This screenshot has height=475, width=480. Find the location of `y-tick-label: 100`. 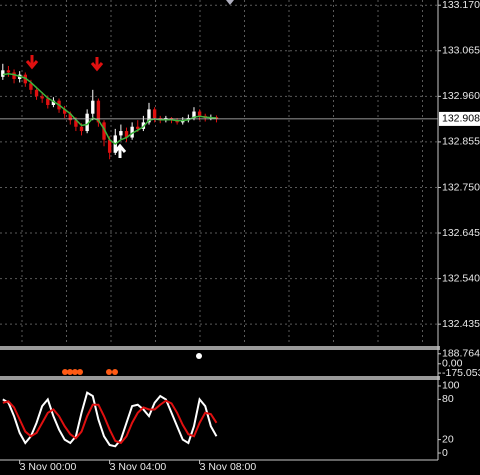

y-tick-label: 100 is located at coordinates (451, 386).